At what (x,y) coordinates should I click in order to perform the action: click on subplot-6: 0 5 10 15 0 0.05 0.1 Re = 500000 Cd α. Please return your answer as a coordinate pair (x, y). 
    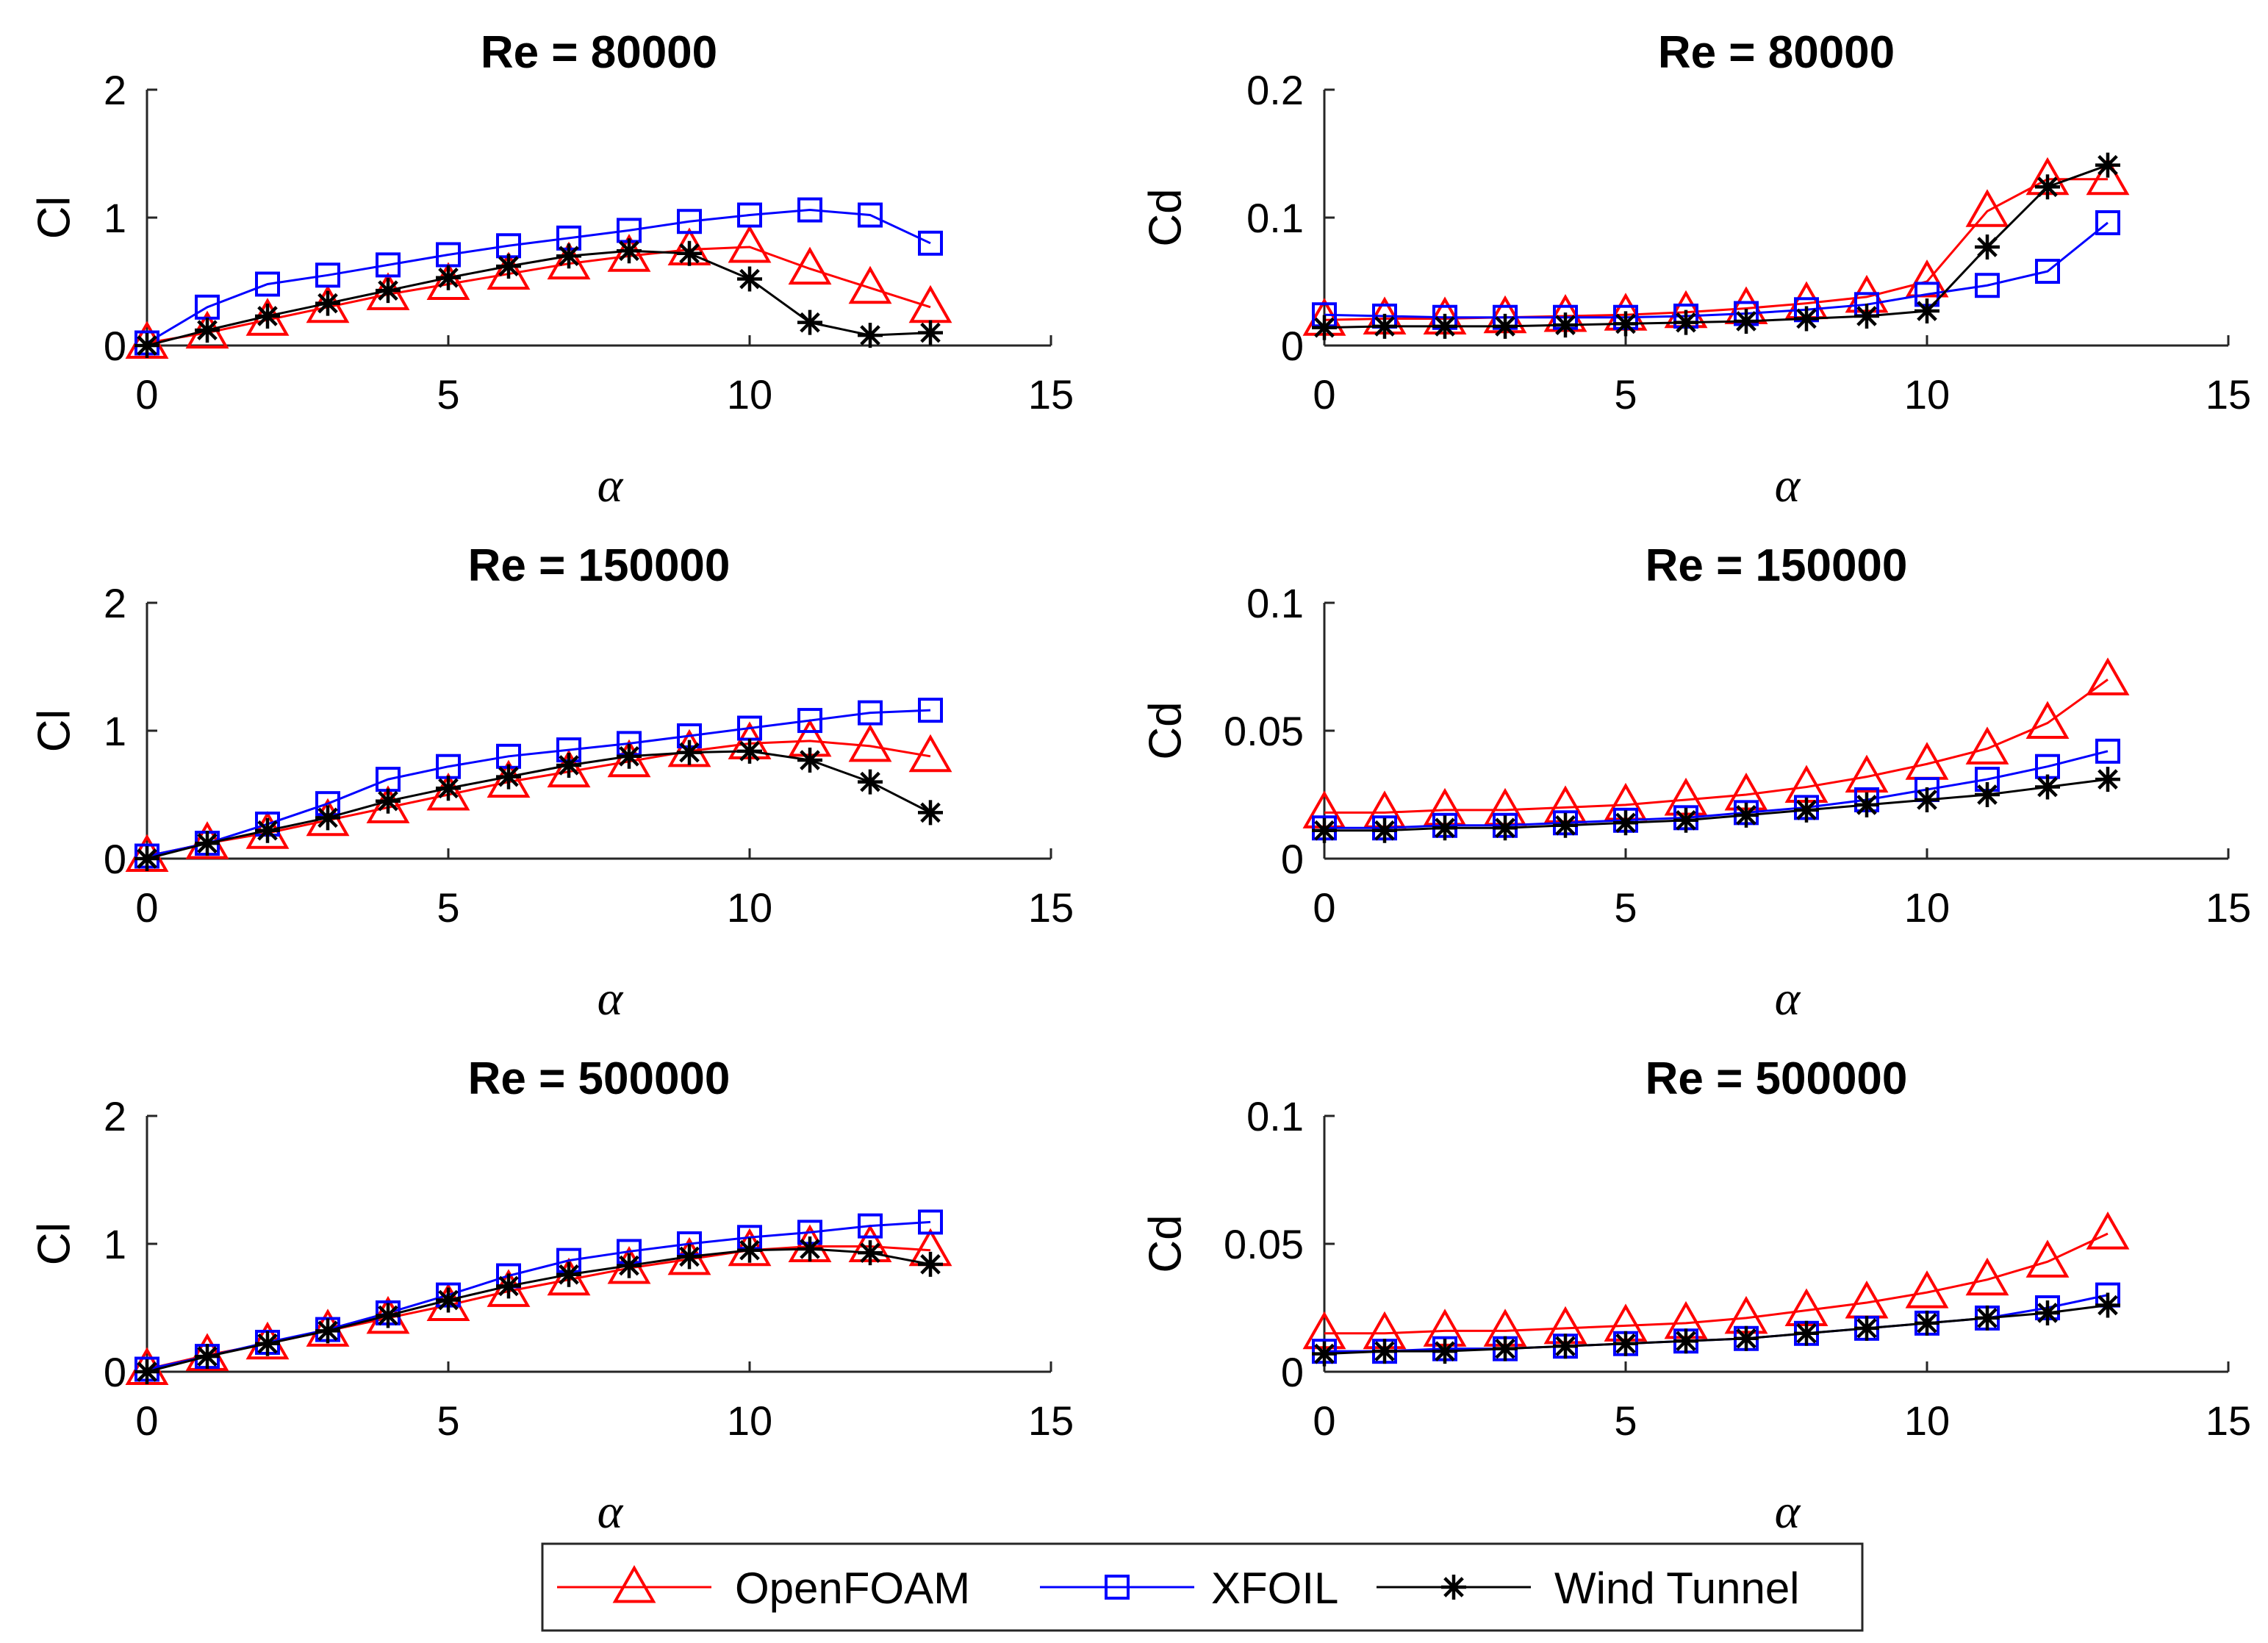
    Looking at the image, I should click on (1695, 1296).